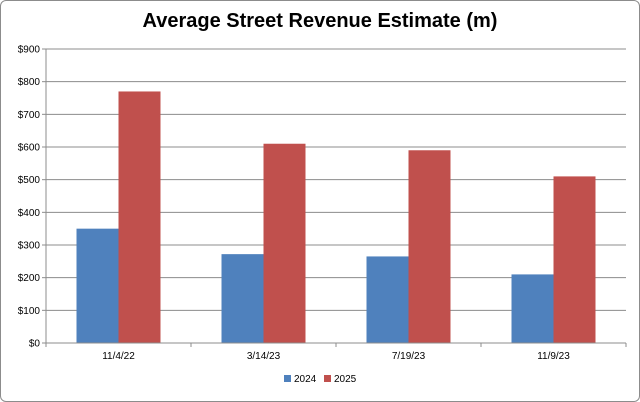 The width and height of the screenshot is (640, 402). What do you see at coordinates (29, 148) in the screenshot?
I see `y-tick-label: $600` at bounding box center [29, 148].